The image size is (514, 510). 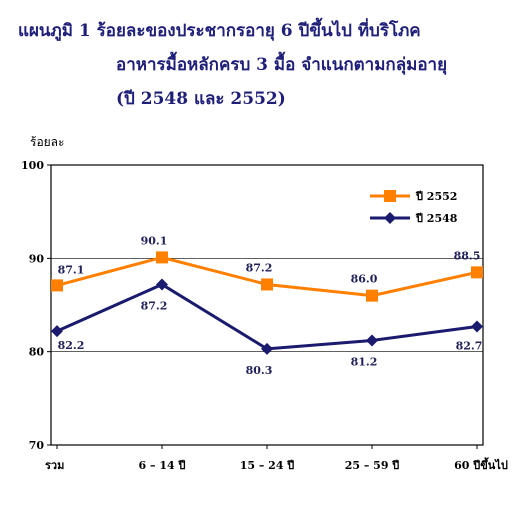 I want to click on title-line-3: (ปี 2548 และ 2552), so click(x=201, y=99).